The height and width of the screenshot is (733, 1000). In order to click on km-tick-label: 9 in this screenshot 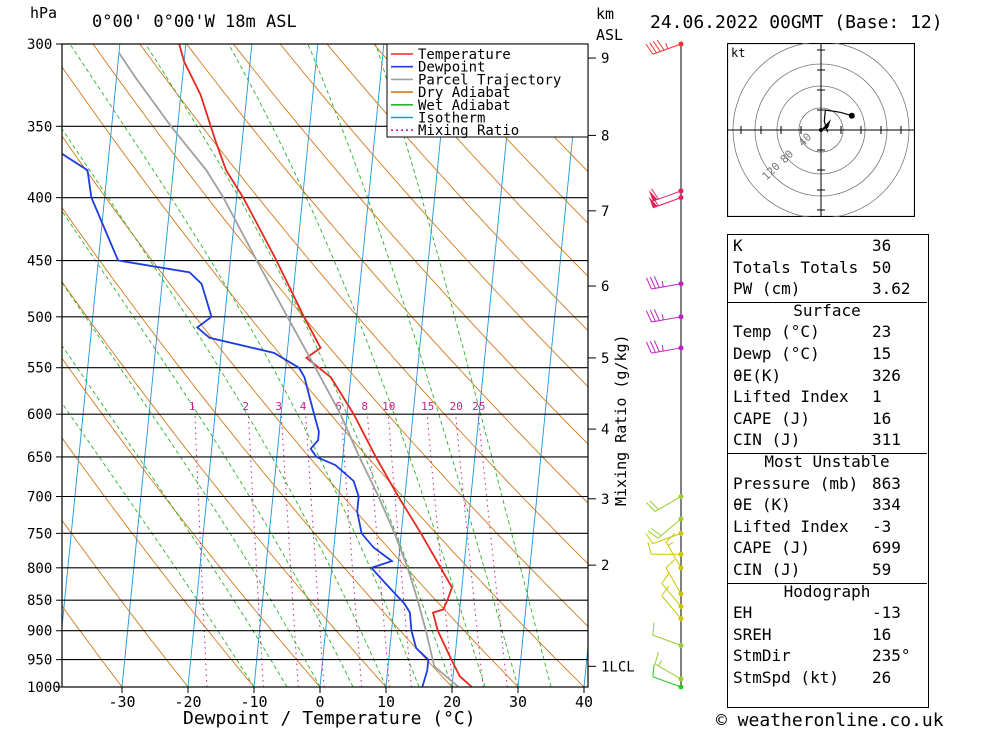, I will do `click(605, 59)`.